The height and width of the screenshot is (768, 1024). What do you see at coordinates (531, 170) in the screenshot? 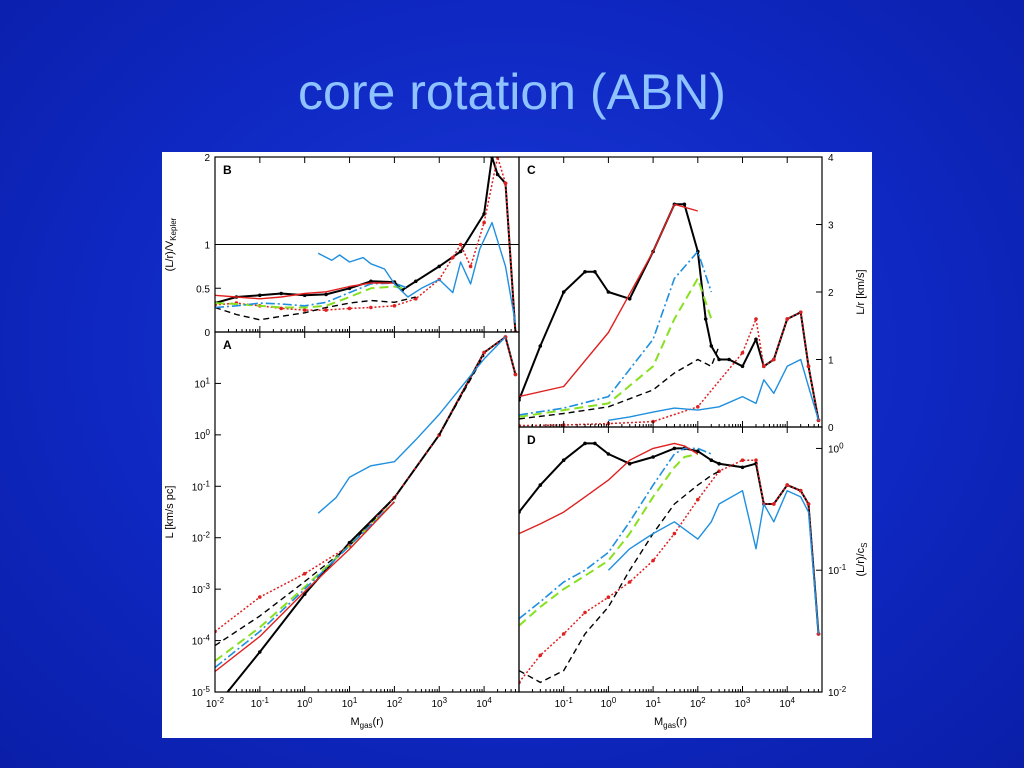
I see `panel-letter: C` at bounding box center [531, 170].